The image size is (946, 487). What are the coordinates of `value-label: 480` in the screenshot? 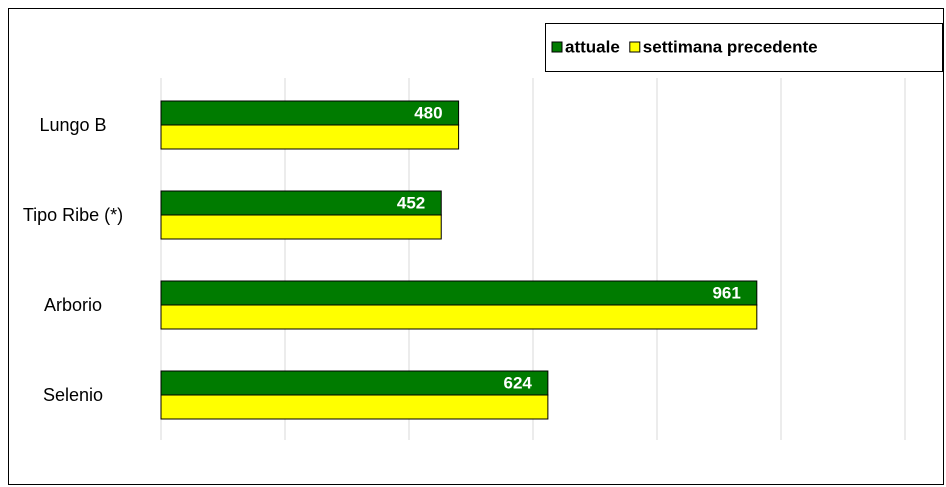 It's located at (428, 112).